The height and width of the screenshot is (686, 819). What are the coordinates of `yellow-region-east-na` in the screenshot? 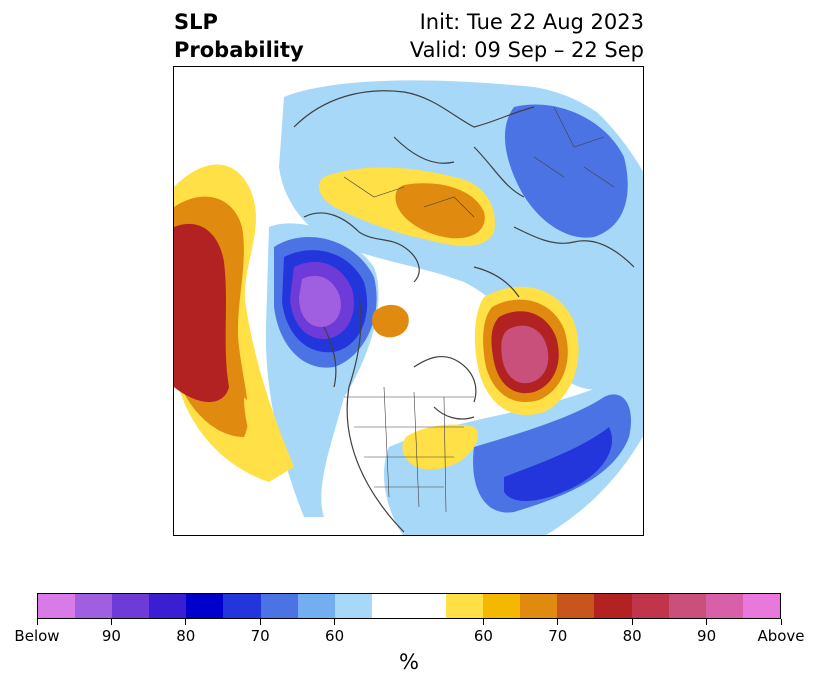 It's located at (440, 447).